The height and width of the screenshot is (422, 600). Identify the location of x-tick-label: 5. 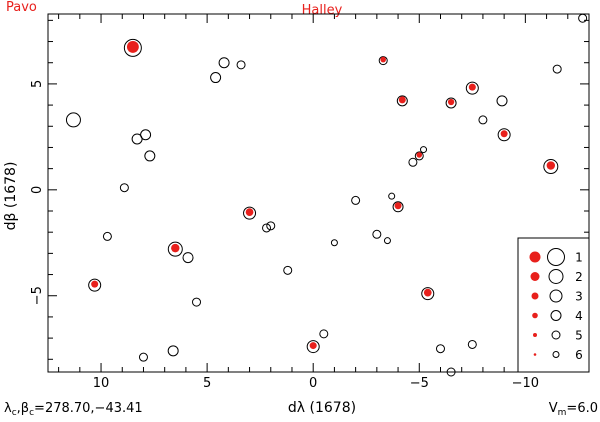
(207, 383).